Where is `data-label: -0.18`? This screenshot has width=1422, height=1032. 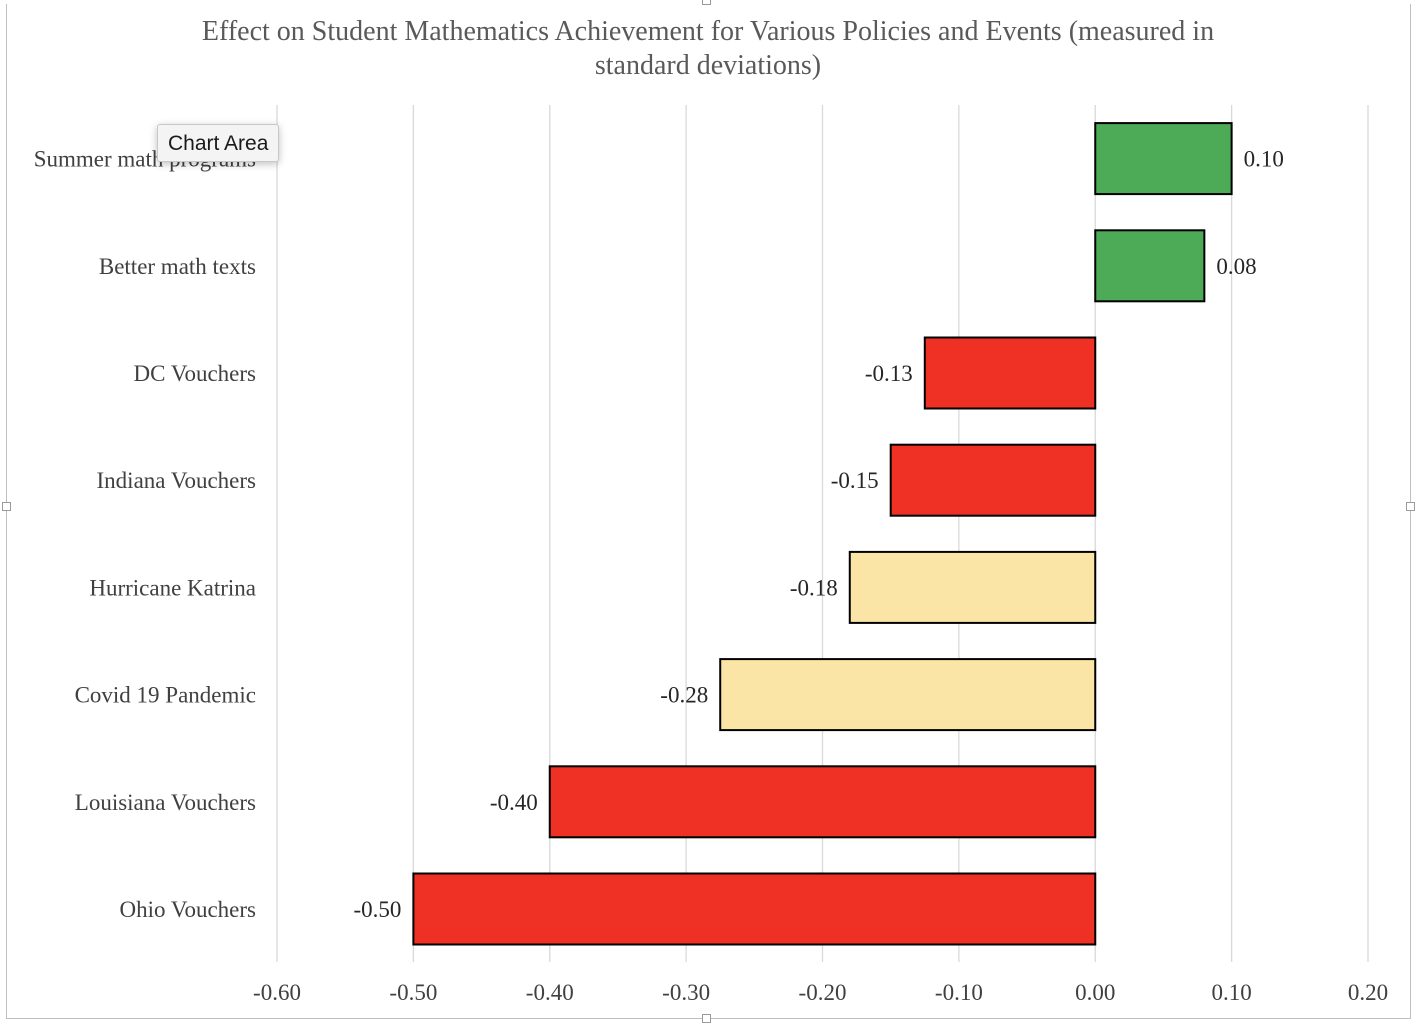 data-label: -0.18 is located at coordinates (814, 587).